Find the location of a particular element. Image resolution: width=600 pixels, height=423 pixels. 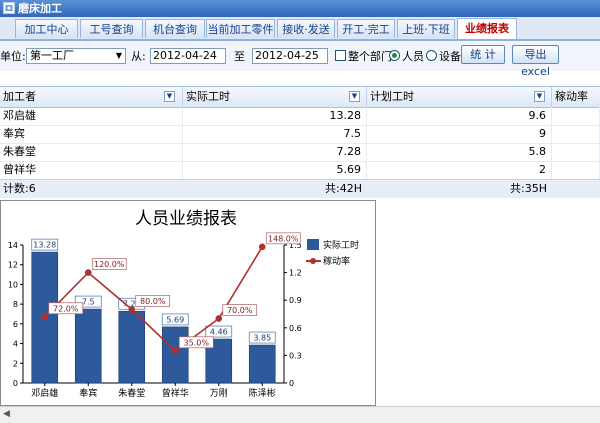

y-left-tick-label: 12 is located at coordinates (13, 265).